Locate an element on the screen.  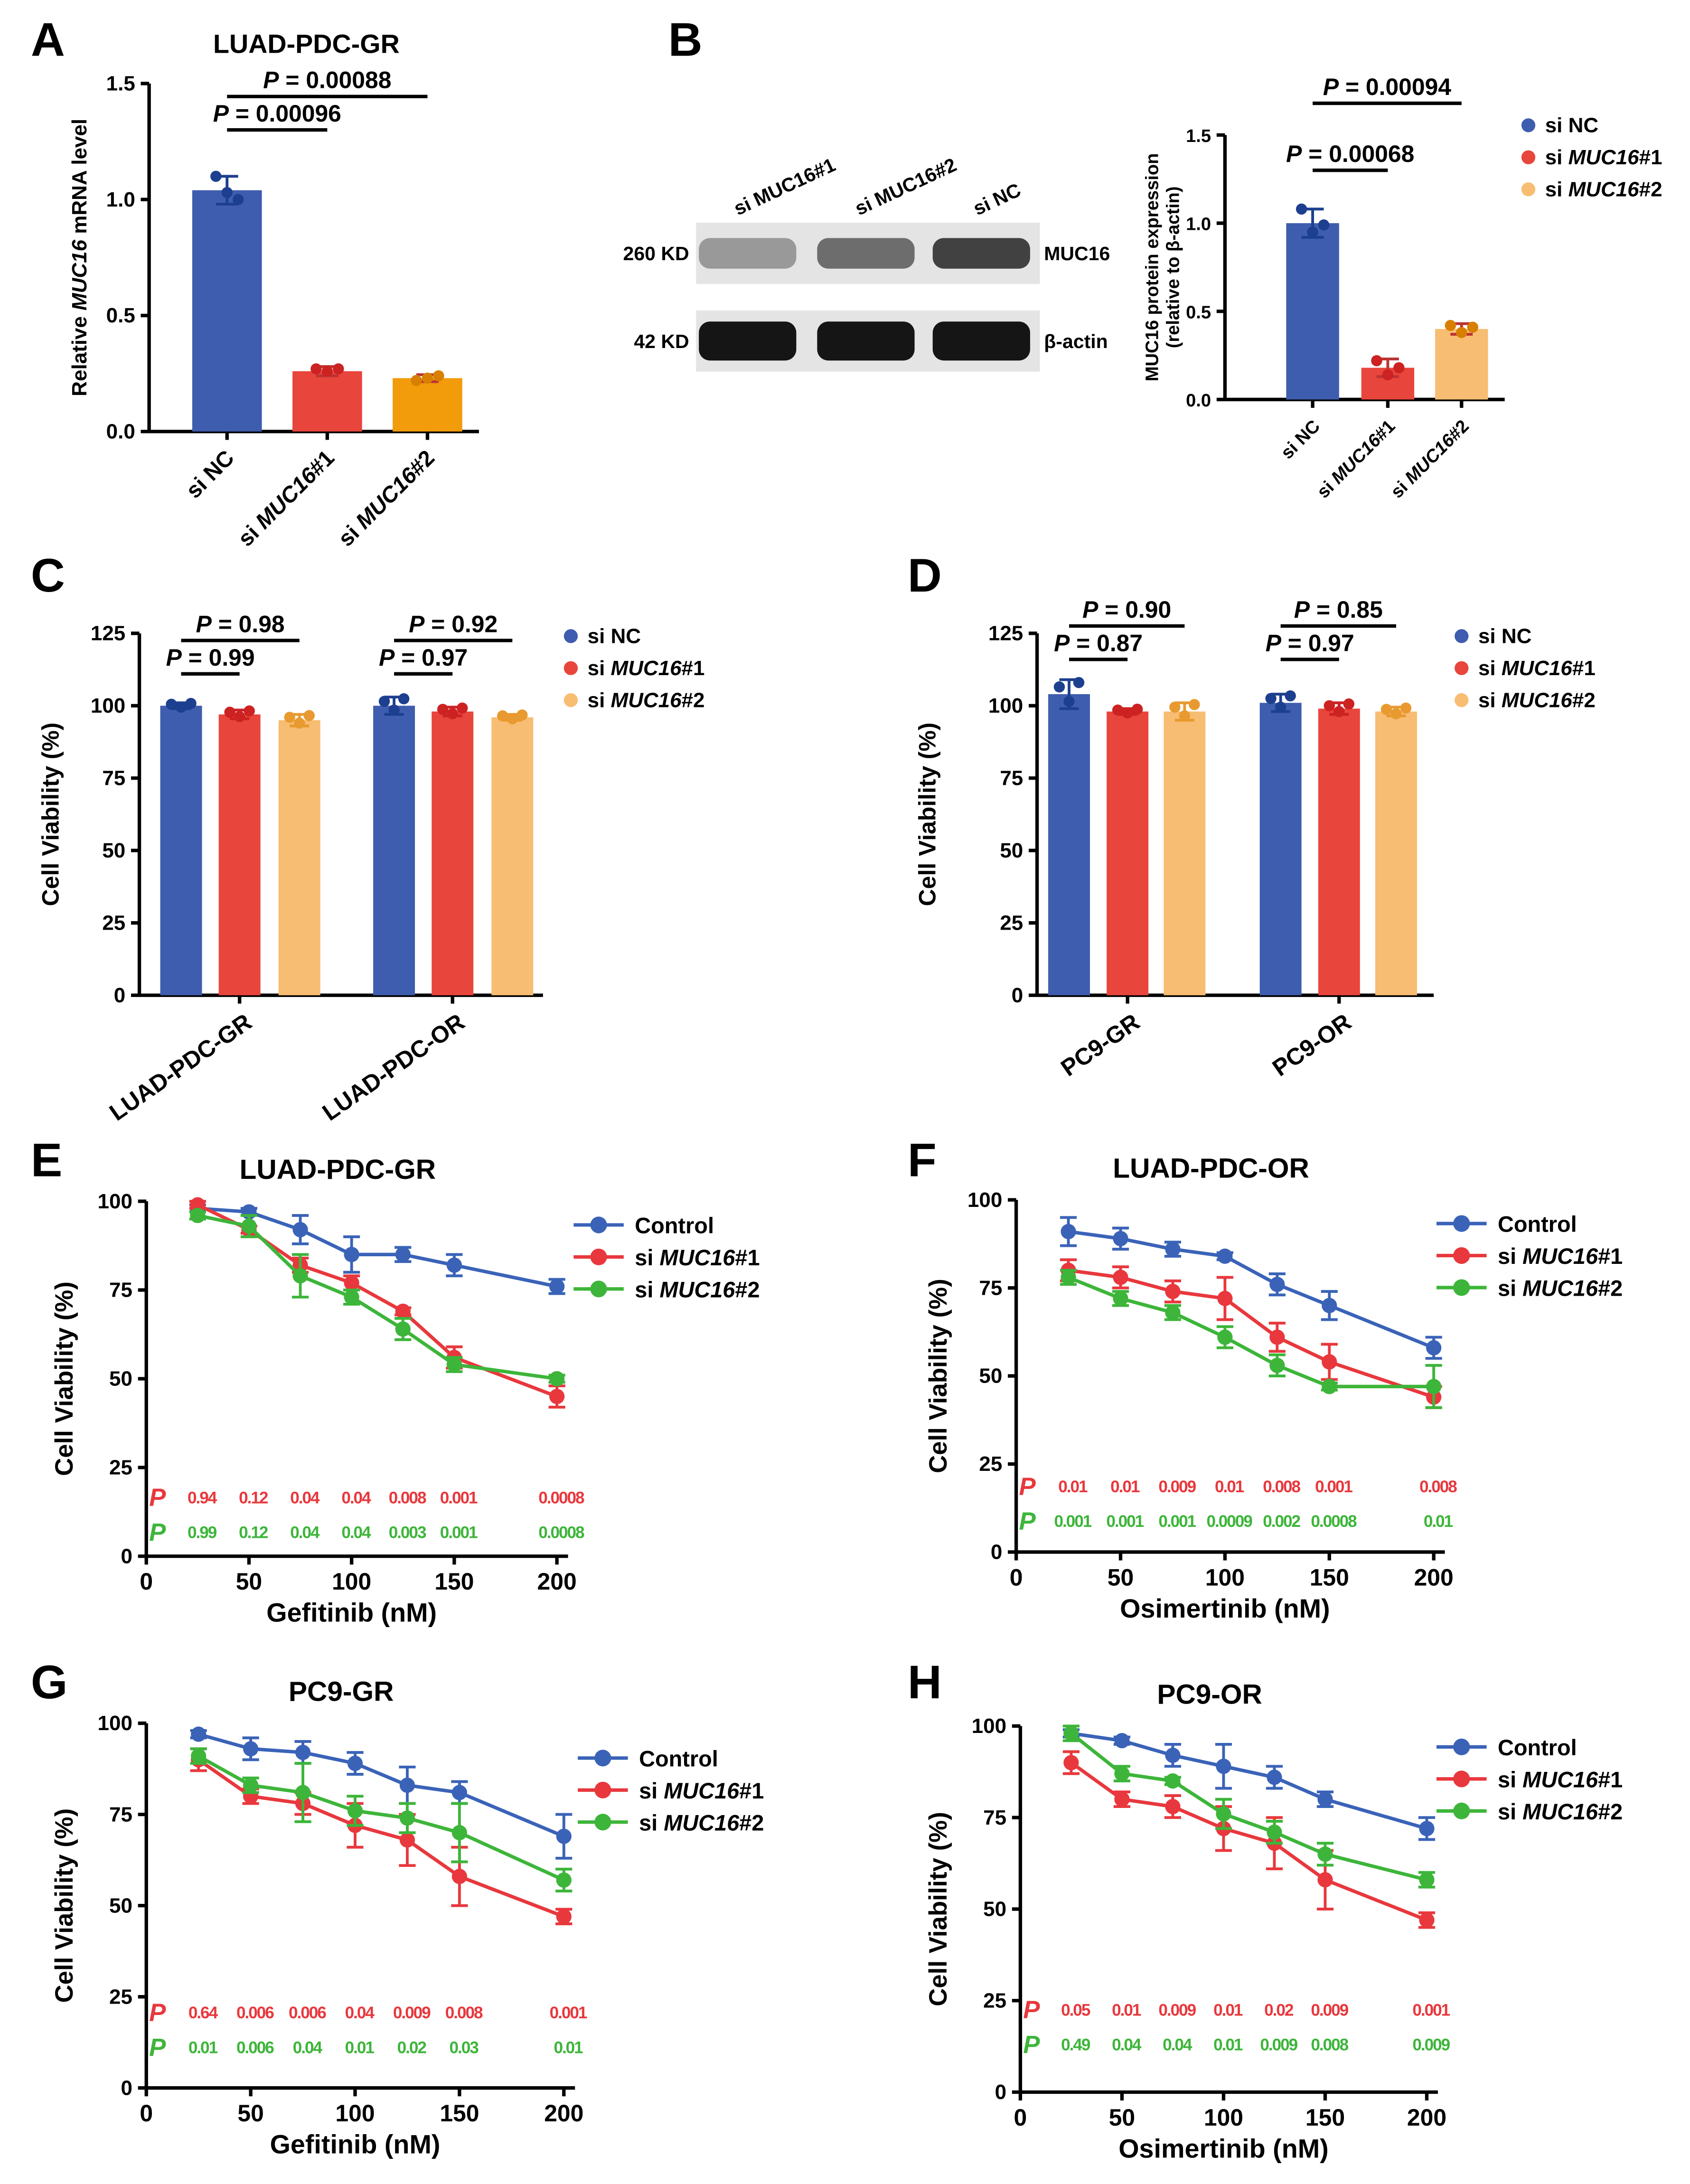
panel-b-y-tick-label: 1.5 is located at coordinates (1198, 136).